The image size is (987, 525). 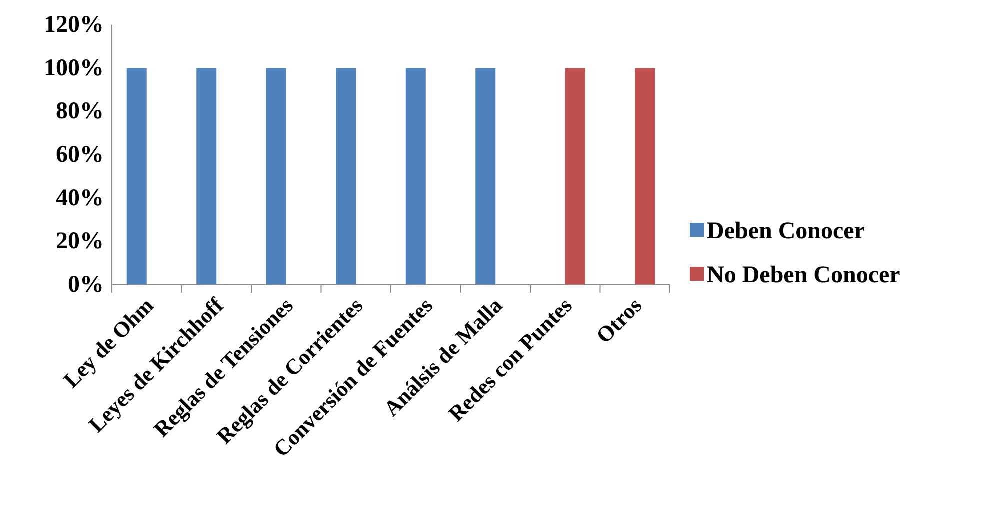 What do you see at coordinates (80, 155) in the screenshot?
I see `y-tick-label: 60%` at bounding box center [80, 155].